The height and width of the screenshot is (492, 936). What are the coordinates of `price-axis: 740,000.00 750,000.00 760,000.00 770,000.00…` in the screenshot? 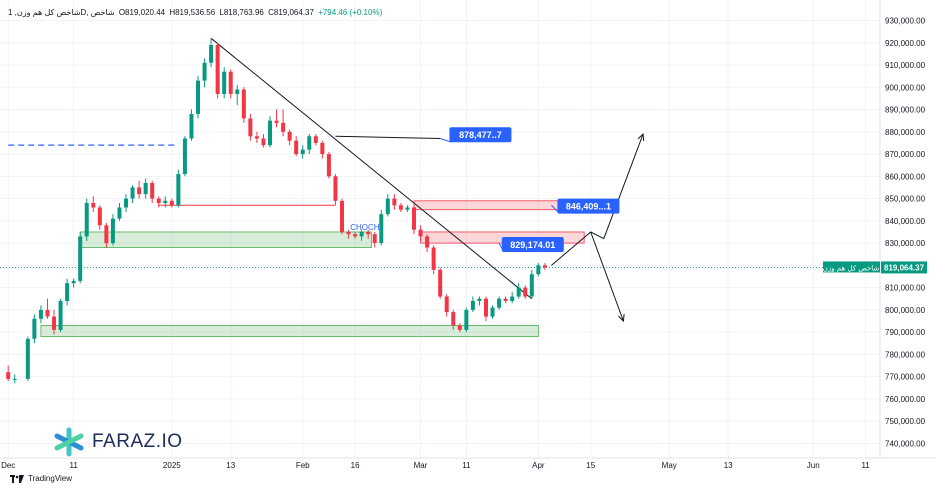 It's located at (875, 229).